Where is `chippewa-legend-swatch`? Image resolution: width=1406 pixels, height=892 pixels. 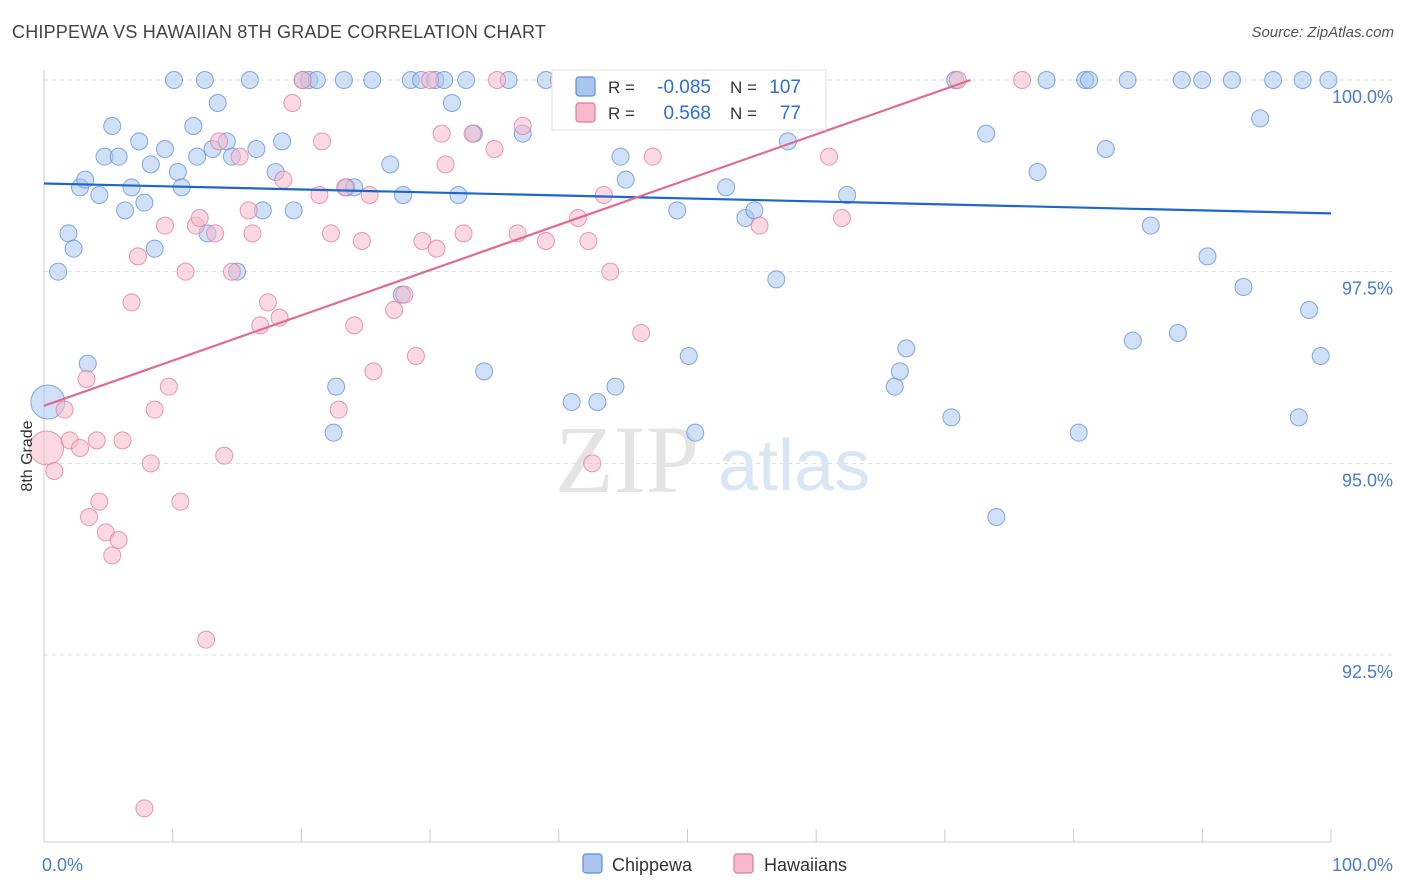
chippewa-legend-swatch is located at coordinates (585, 86).